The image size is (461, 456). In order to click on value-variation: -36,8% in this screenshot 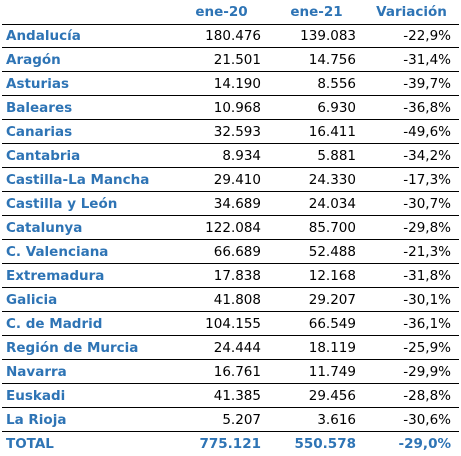, I will do `click(427, 107)`.